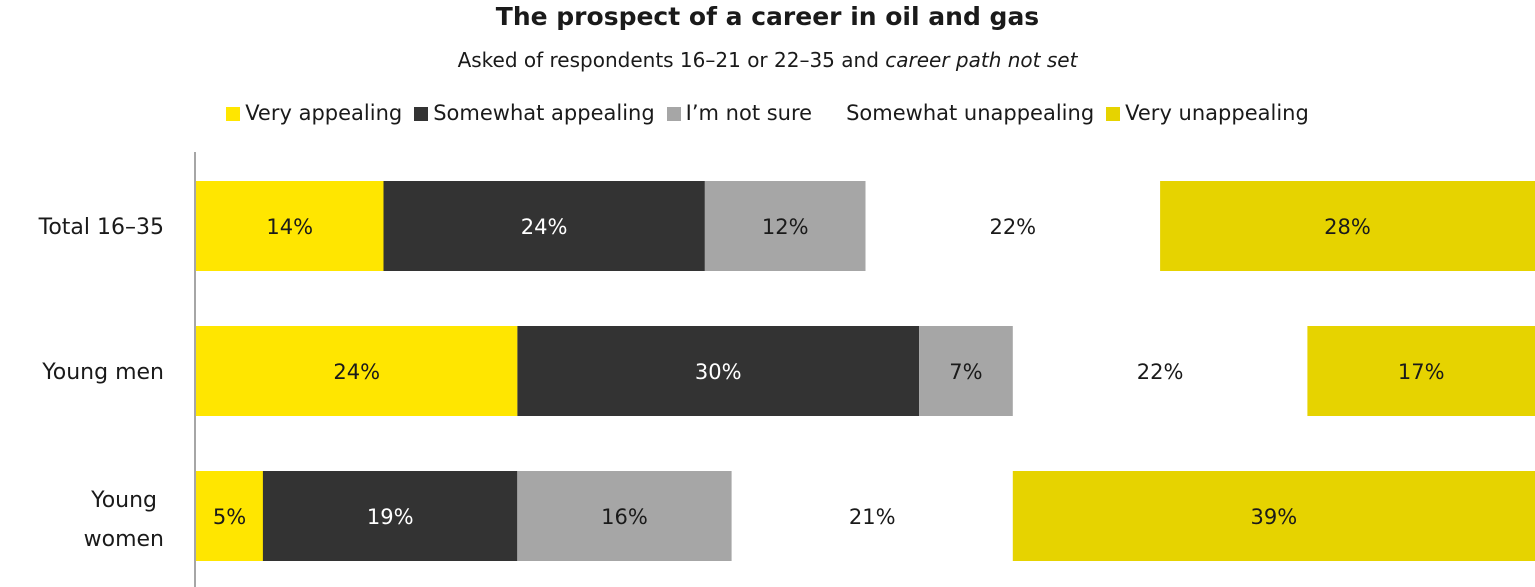 The width and height of the screenshot is (1535, 587). Describe the element at coordinates (324, 113) in the screenshot. I see `legend-label: Very appealing` at that location.